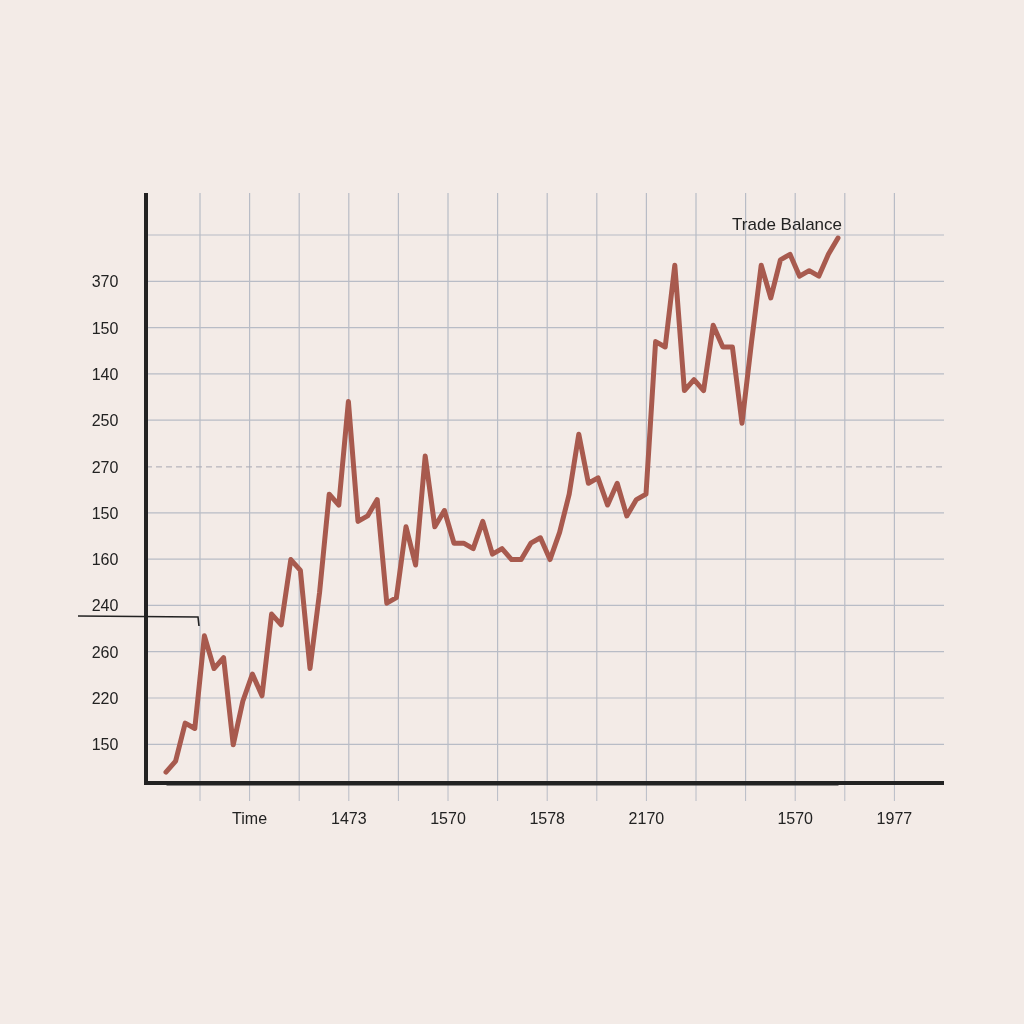  What do you see at coordinates (105, 374) in the screenshot?
I see `text: 140` at bounding box center [105, 374].